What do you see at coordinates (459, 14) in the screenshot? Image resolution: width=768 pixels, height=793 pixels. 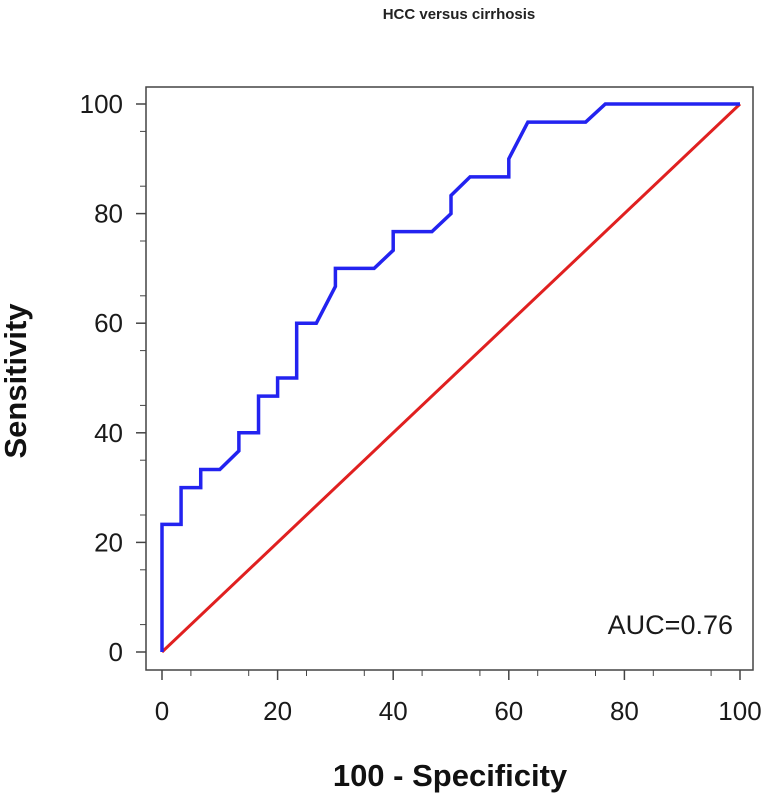 I see `chart-title: HCC versus cirrhosis` at bounding box center [459, 14].